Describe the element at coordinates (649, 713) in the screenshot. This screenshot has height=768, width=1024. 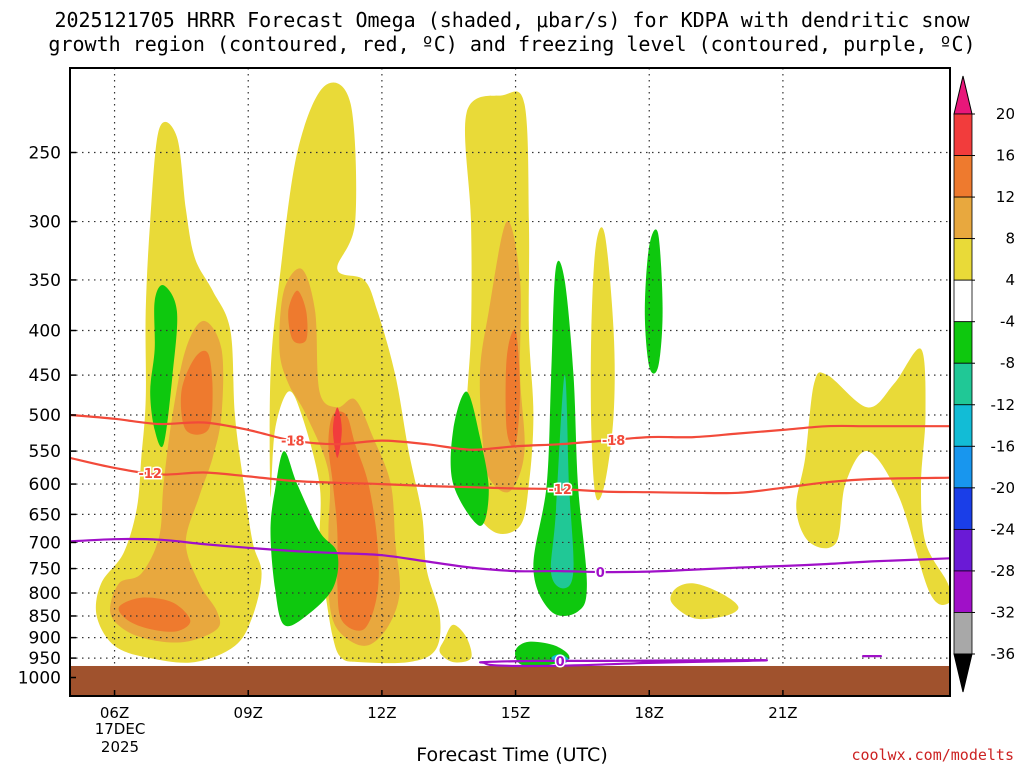
I see `x-tick-label: 18Z` at that location.